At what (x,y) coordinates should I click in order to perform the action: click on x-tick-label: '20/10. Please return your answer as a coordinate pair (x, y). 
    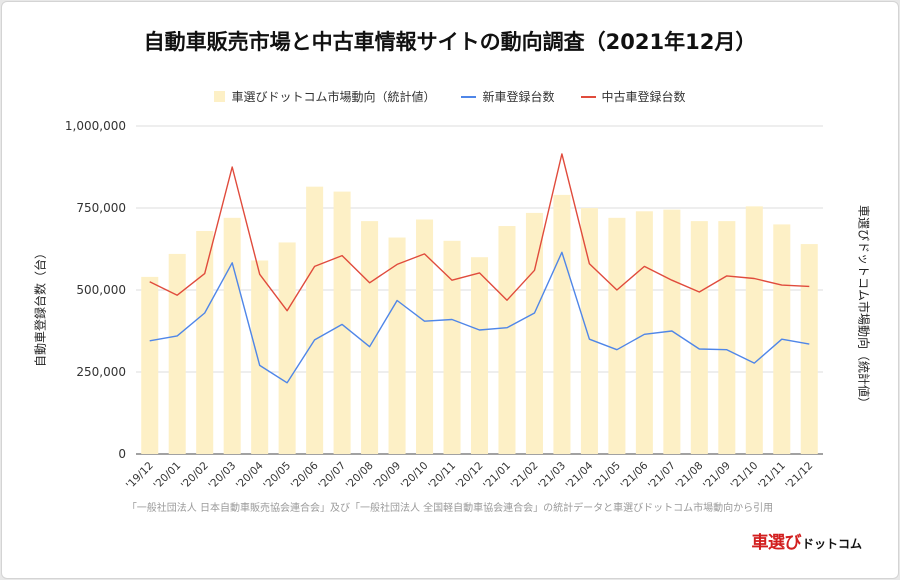
    Looking at the image, I should click on (415, 476).